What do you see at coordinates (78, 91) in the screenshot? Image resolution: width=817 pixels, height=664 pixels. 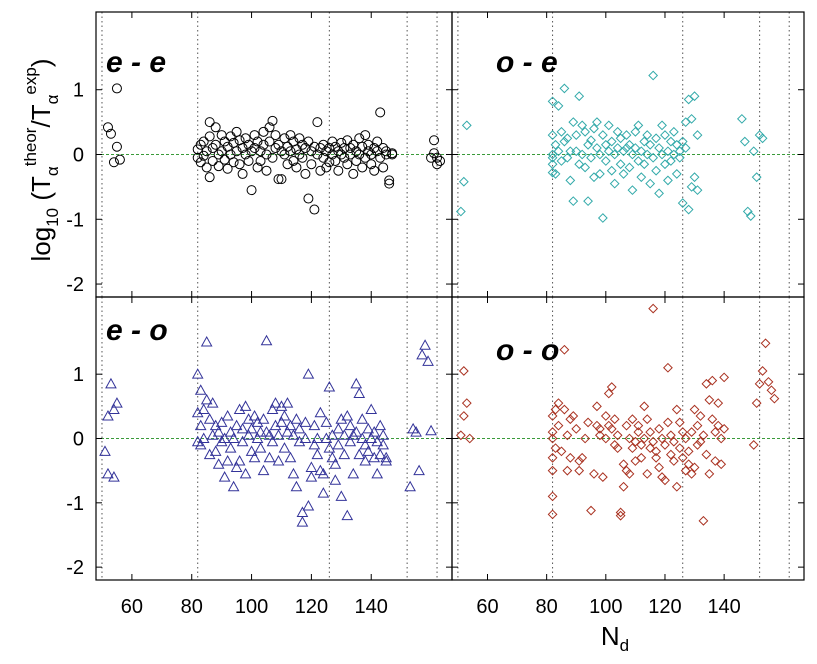 I see `y-tick-label: 1` at bounding box center [78, 91].